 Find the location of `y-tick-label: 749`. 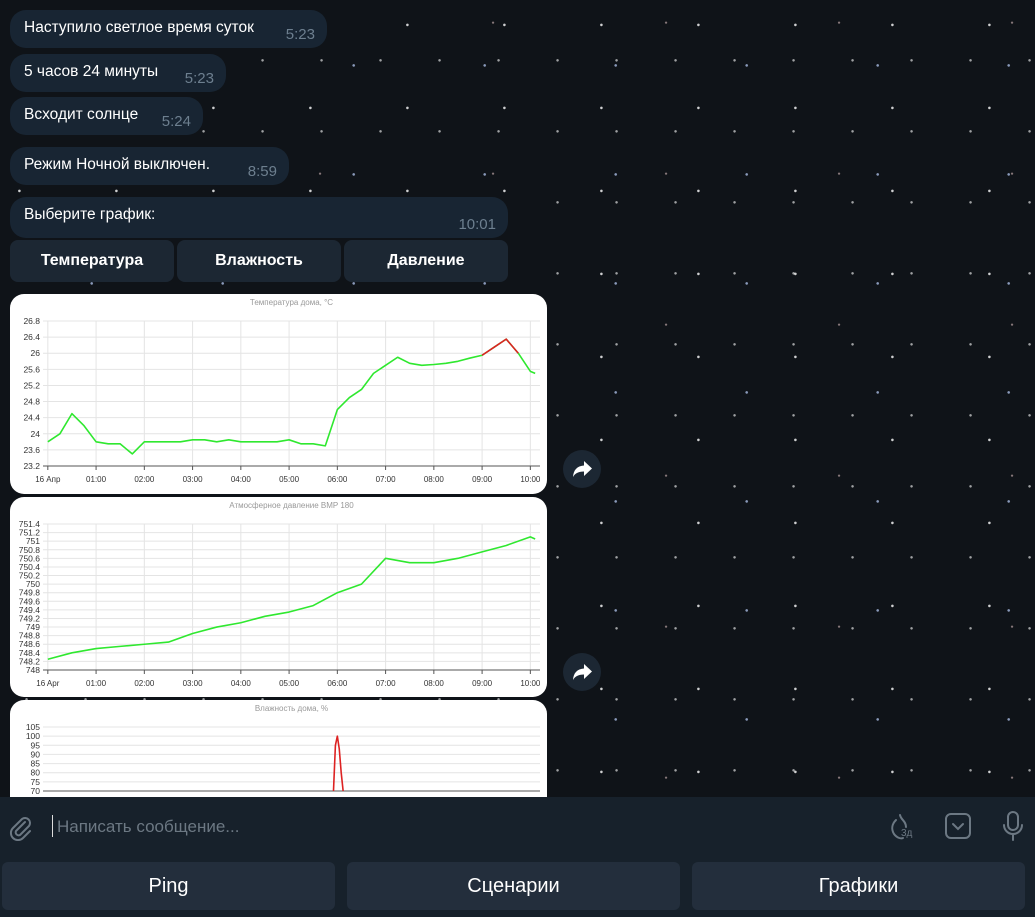

y-tick-label: 749 is located at coordinates (33, 627).